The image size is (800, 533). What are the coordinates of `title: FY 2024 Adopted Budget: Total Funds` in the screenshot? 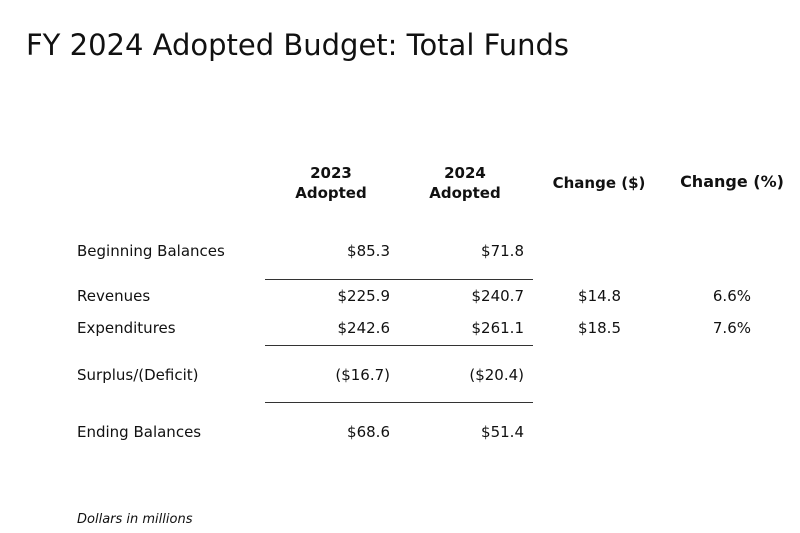 It's located at (297, 45).